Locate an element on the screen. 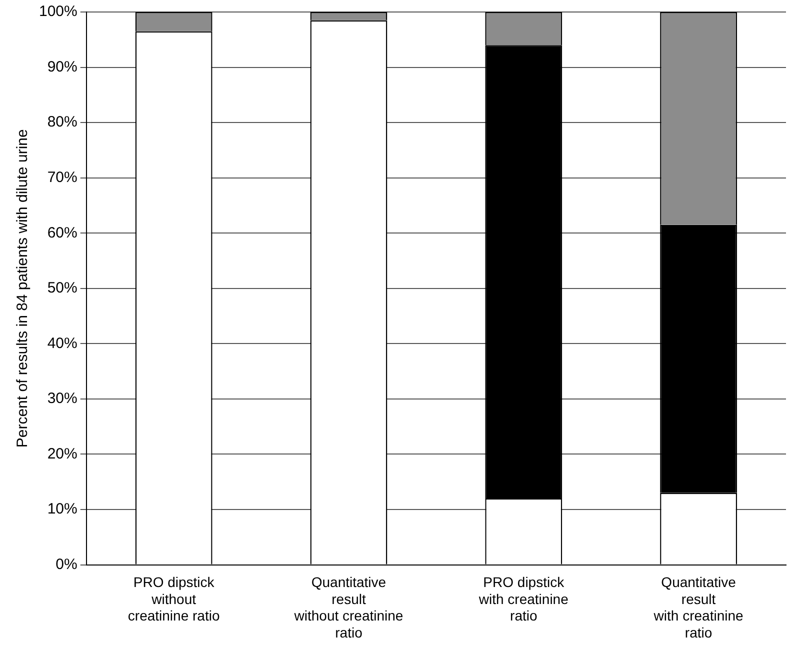 The width and height of the screenshot is (794, 656). x-tick-label: Quantitative result with creatinine ratio is located at coordinates (698, 607).